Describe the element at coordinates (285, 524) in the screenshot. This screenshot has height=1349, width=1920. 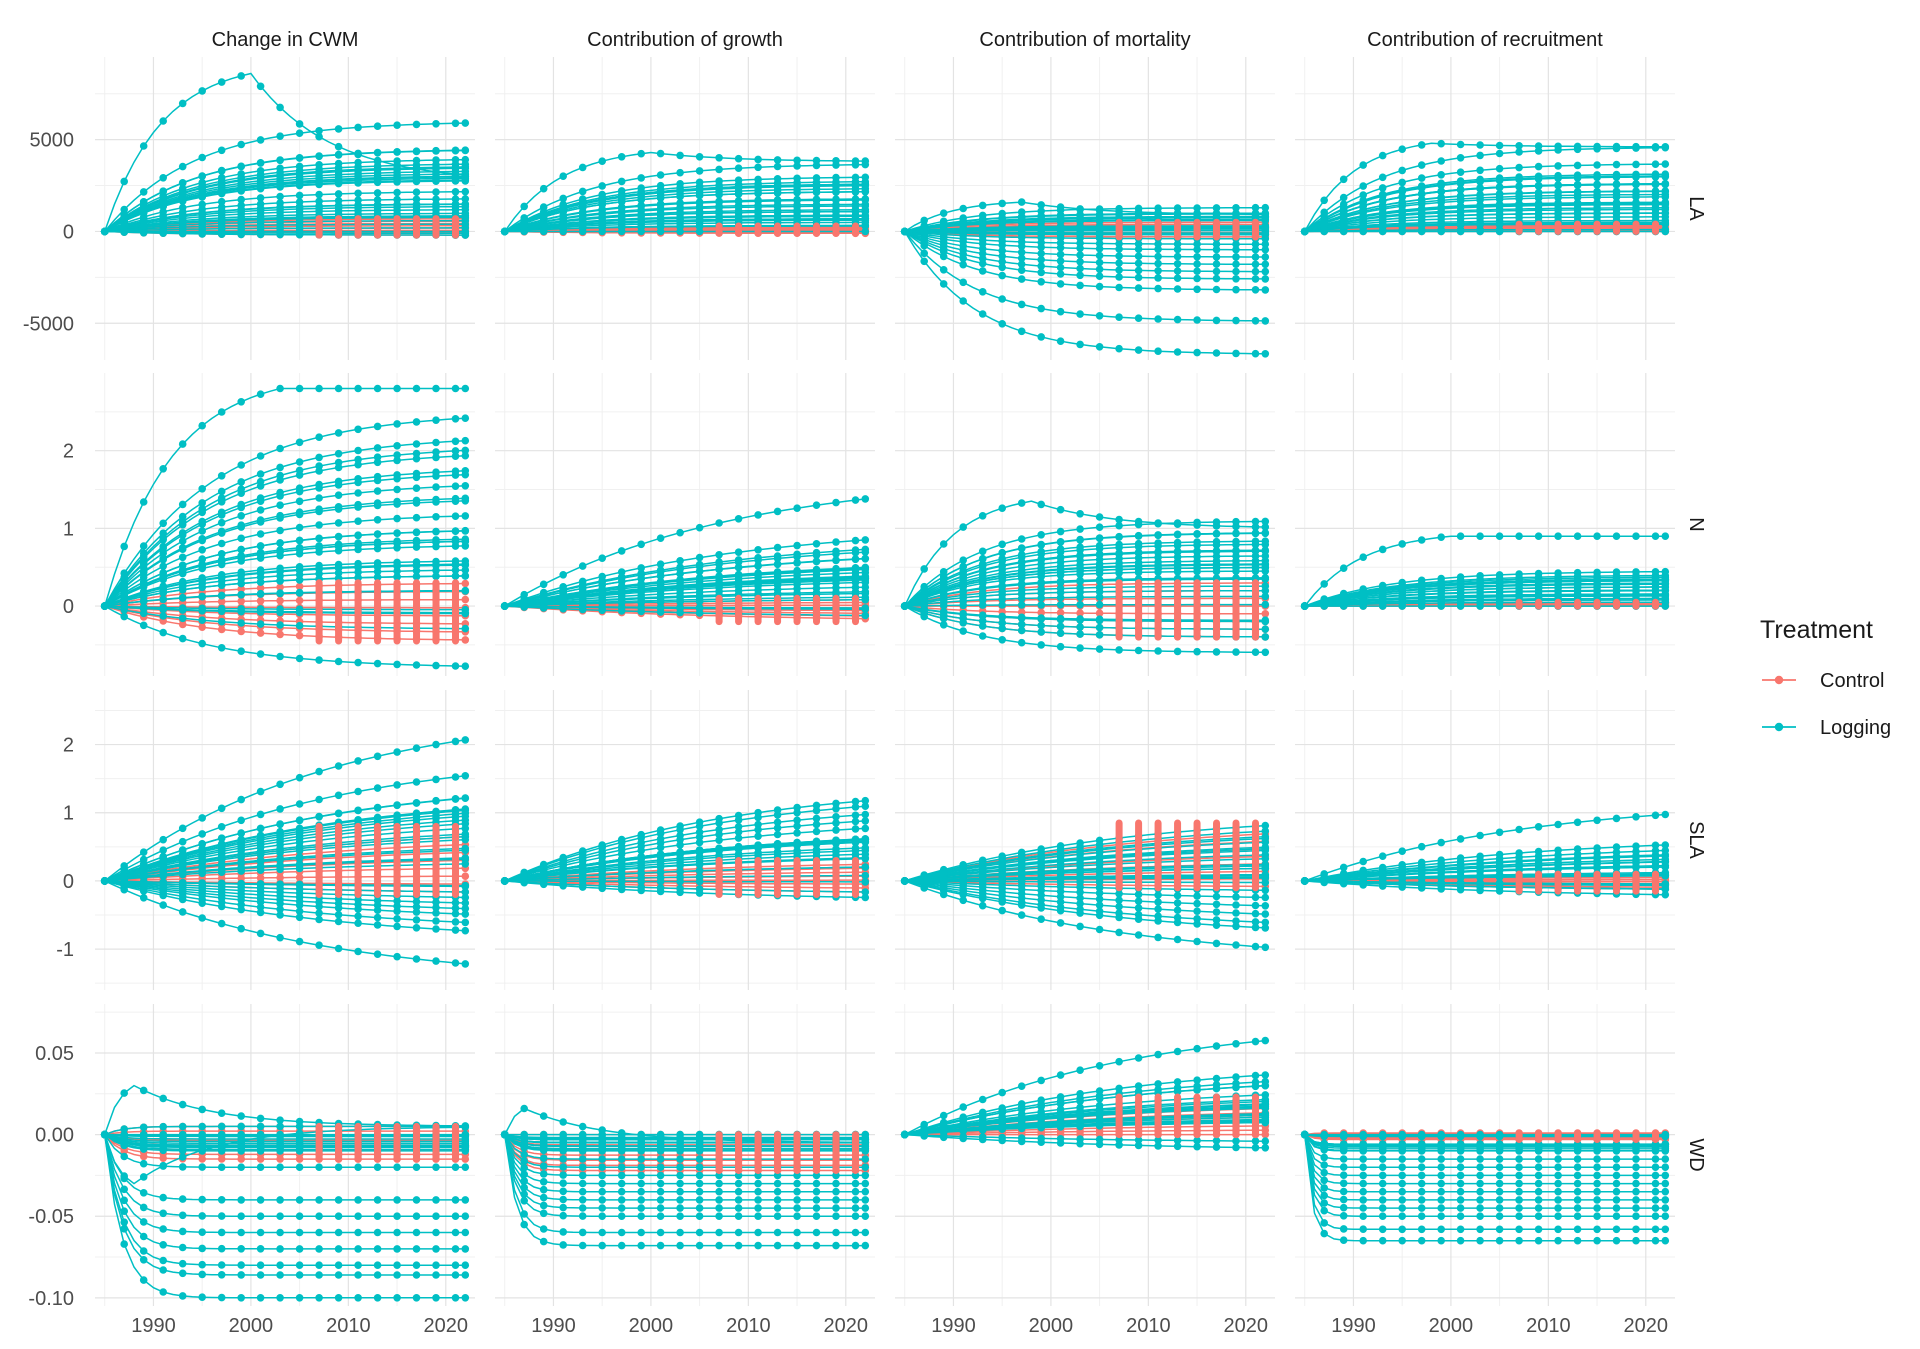
I see `facet-panel` at that location.